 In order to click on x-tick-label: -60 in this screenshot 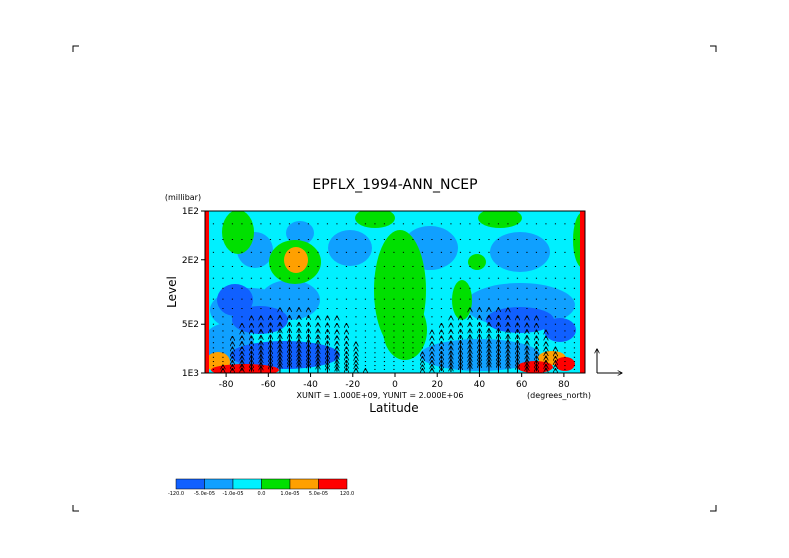, I will do `click(268, 385)`.